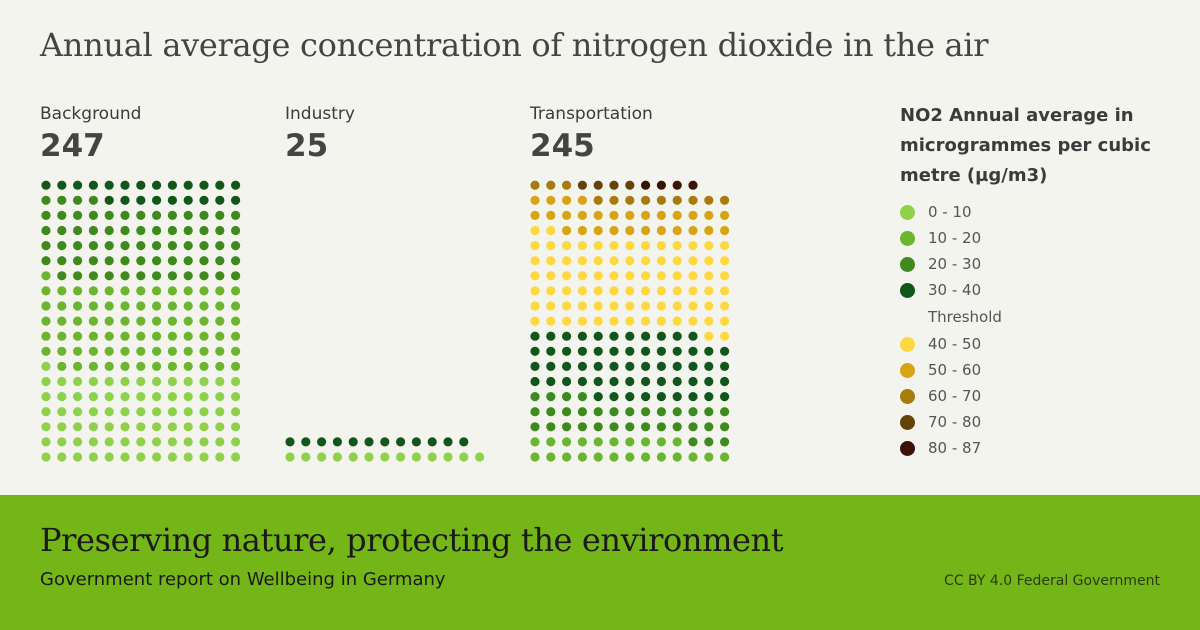 The width and height of the screenshot is (1200, 630). What do you see at coordinates (955, 290) in the screenshot?
I see `legend-label-30-40: 30 - 40` at bounding box center [955, 290].